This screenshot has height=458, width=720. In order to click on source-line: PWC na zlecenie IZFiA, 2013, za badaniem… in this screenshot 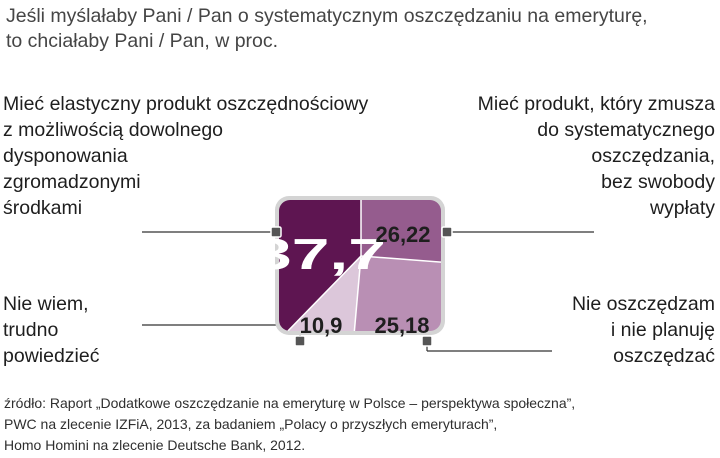, I will do `click(251, 424)`.